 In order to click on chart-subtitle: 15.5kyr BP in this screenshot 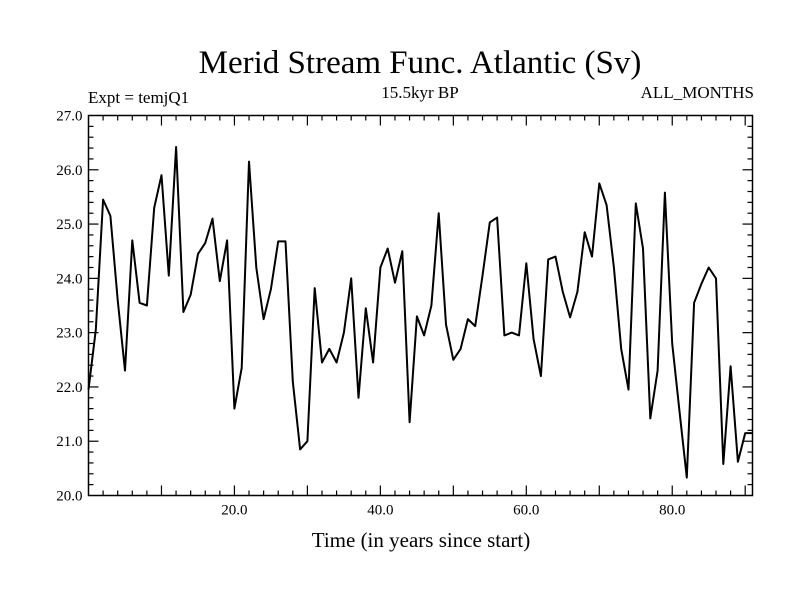, I will do `click(419, 92)`.